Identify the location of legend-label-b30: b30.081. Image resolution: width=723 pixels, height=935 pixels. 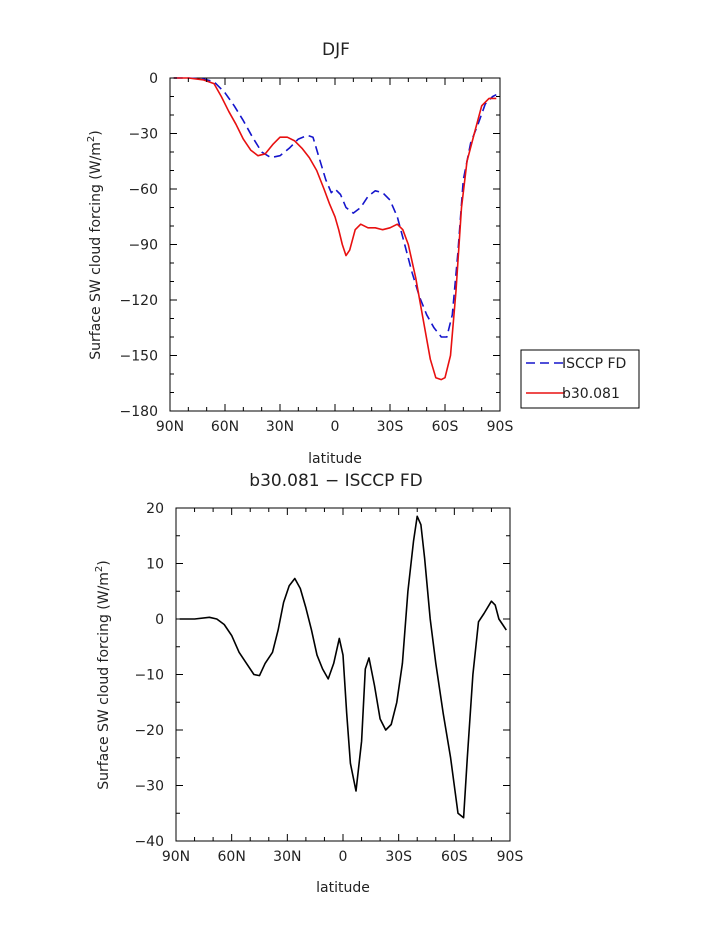
(591, 394).